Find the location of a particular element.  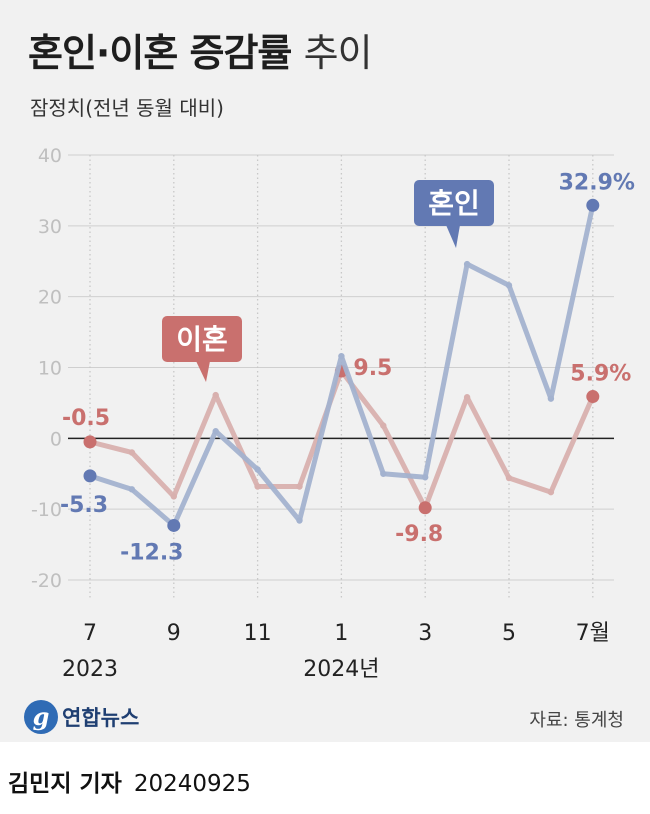

y-tick-label: 30 is located at coordinates (50, 227).